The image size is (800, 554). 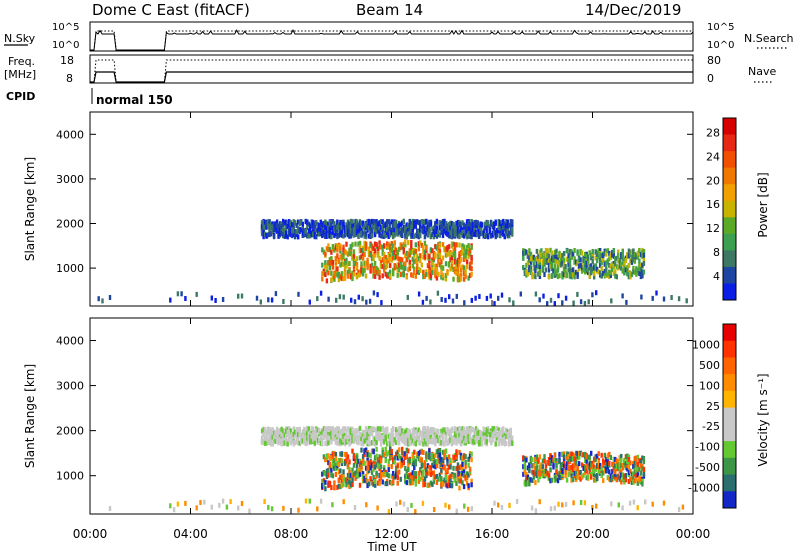 What do you see at coordinates (391, 69) in the screenshot?
I see `freq-frame` at bounding box center [391, 69].